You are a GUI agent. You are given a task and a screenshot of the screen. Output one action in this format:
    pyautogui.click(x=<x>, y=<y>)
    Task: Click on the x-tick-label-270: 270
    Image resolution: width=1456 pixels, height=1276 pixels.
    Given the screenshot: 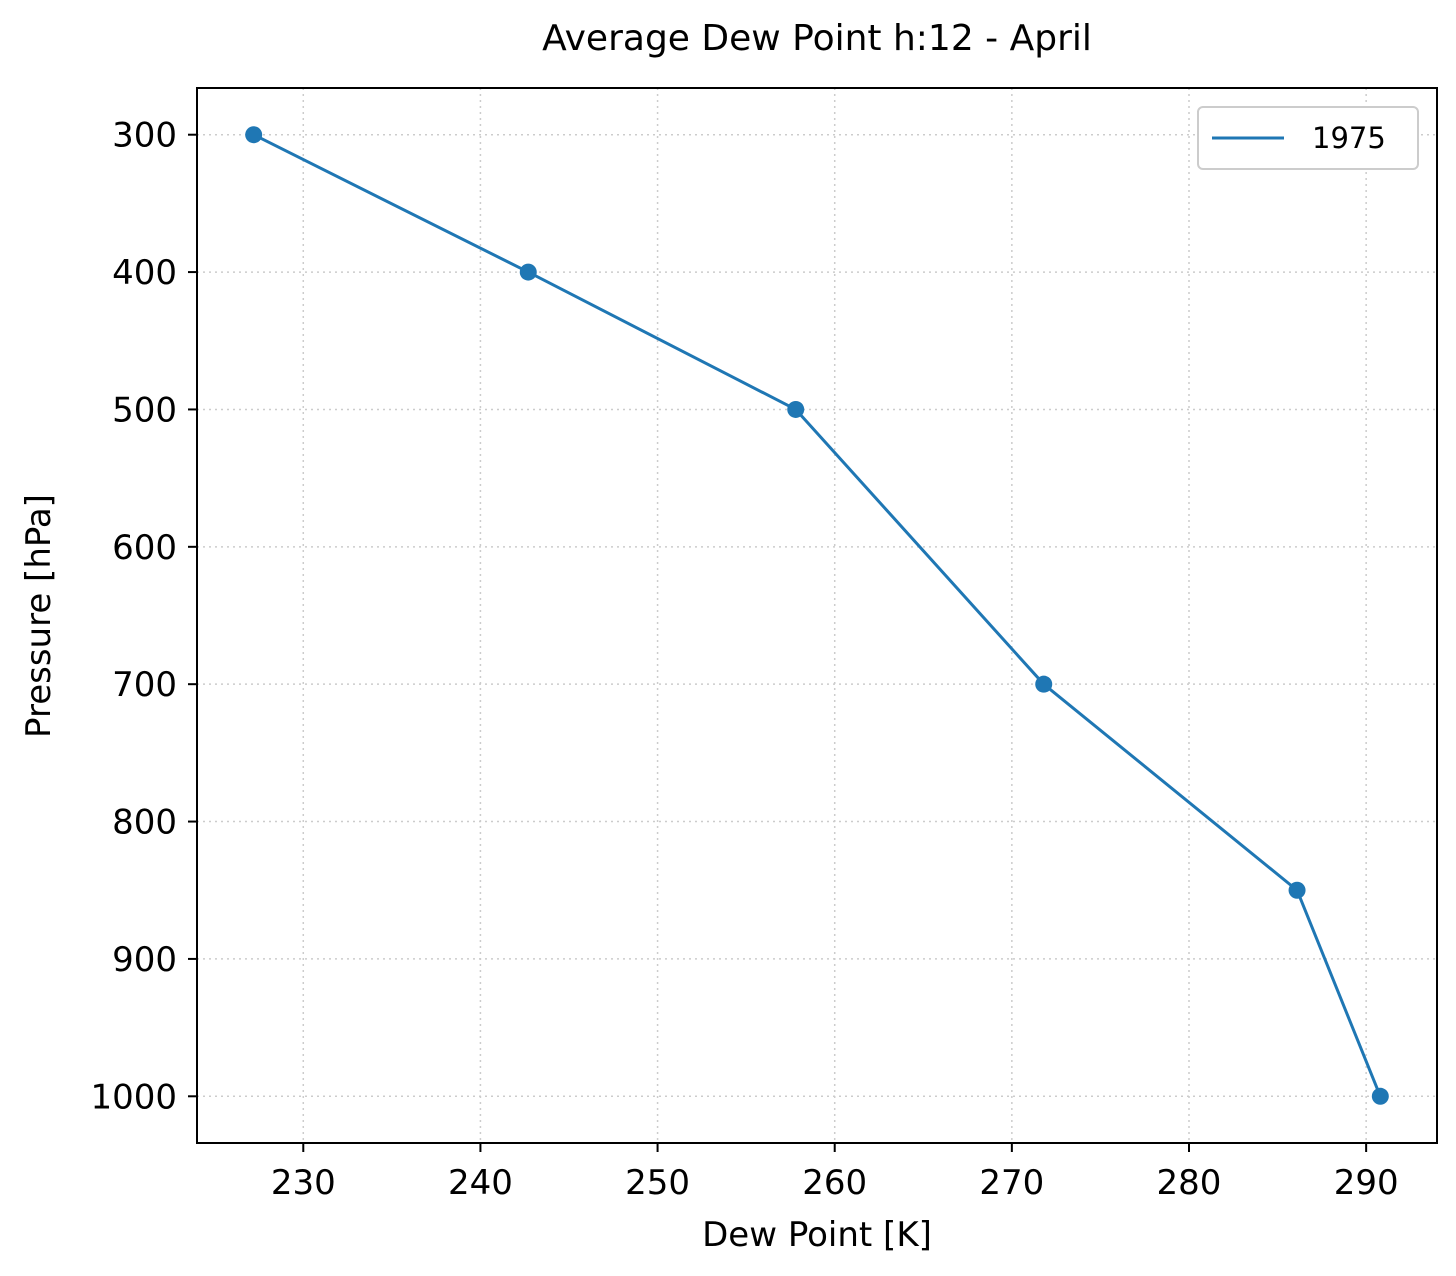 What is the action you would take?
    pyautogui.click(x=1011, y=1183)
    